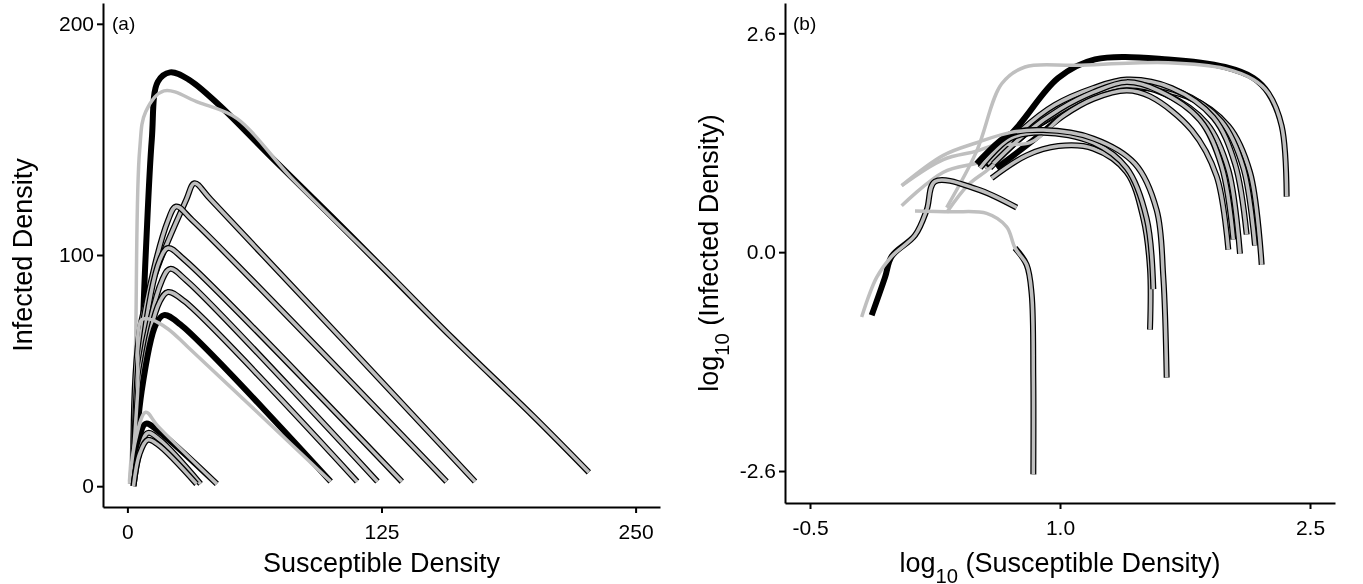 Image resolution: width=1363 pixels, height=584 pixels. What do you see at coordinates (382, 532) in the screenshot?
I see `x-tick-label: 125` at bounding box center [382, 532].